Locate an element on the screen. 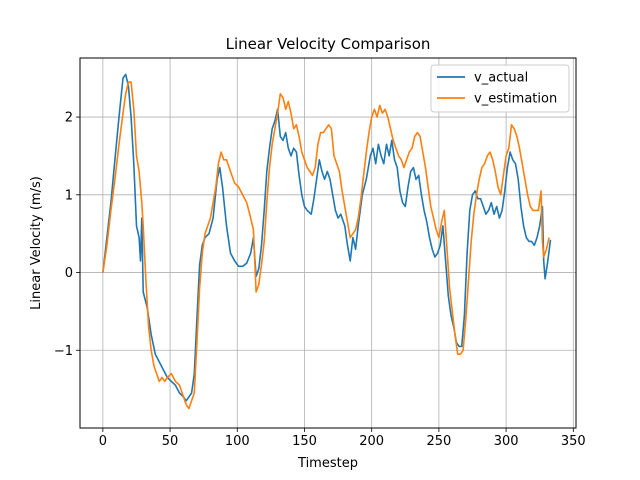 The width and height of the screenshot is (640, 480). y-axis-label: Linear Velocity (m/s) is located at coordinates (36, 243).